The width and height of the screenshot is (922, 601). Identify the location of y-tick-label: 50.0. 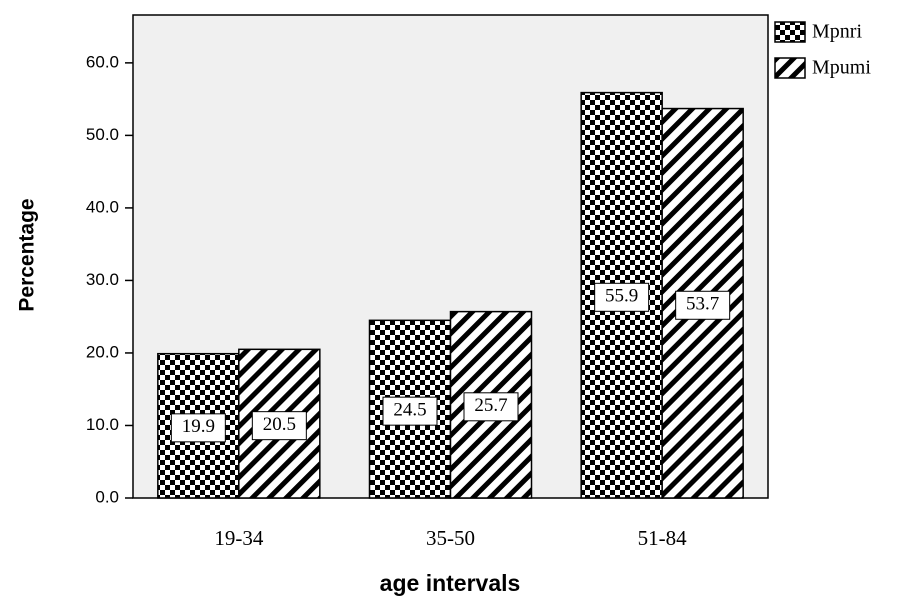
(102, 134).